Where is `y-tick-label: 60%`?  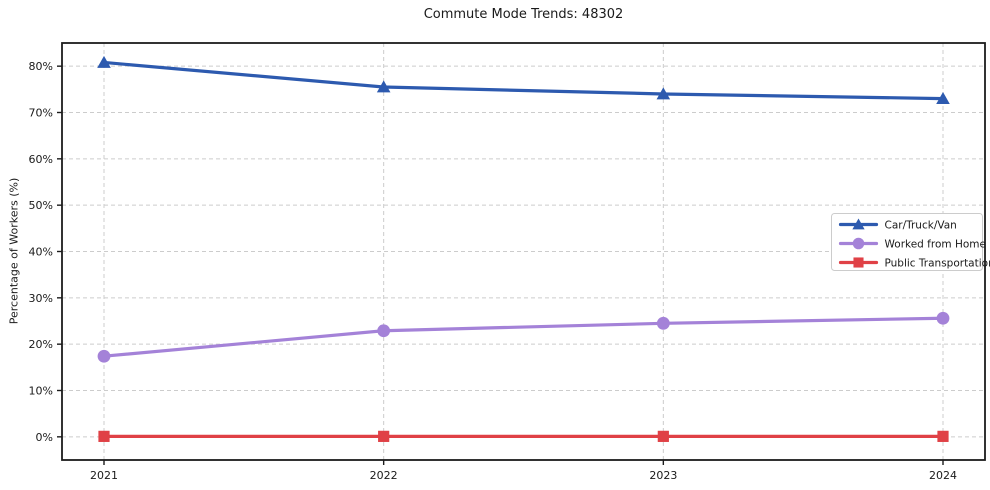 y-tick-label: 60% is located at coordinates (41, 159).